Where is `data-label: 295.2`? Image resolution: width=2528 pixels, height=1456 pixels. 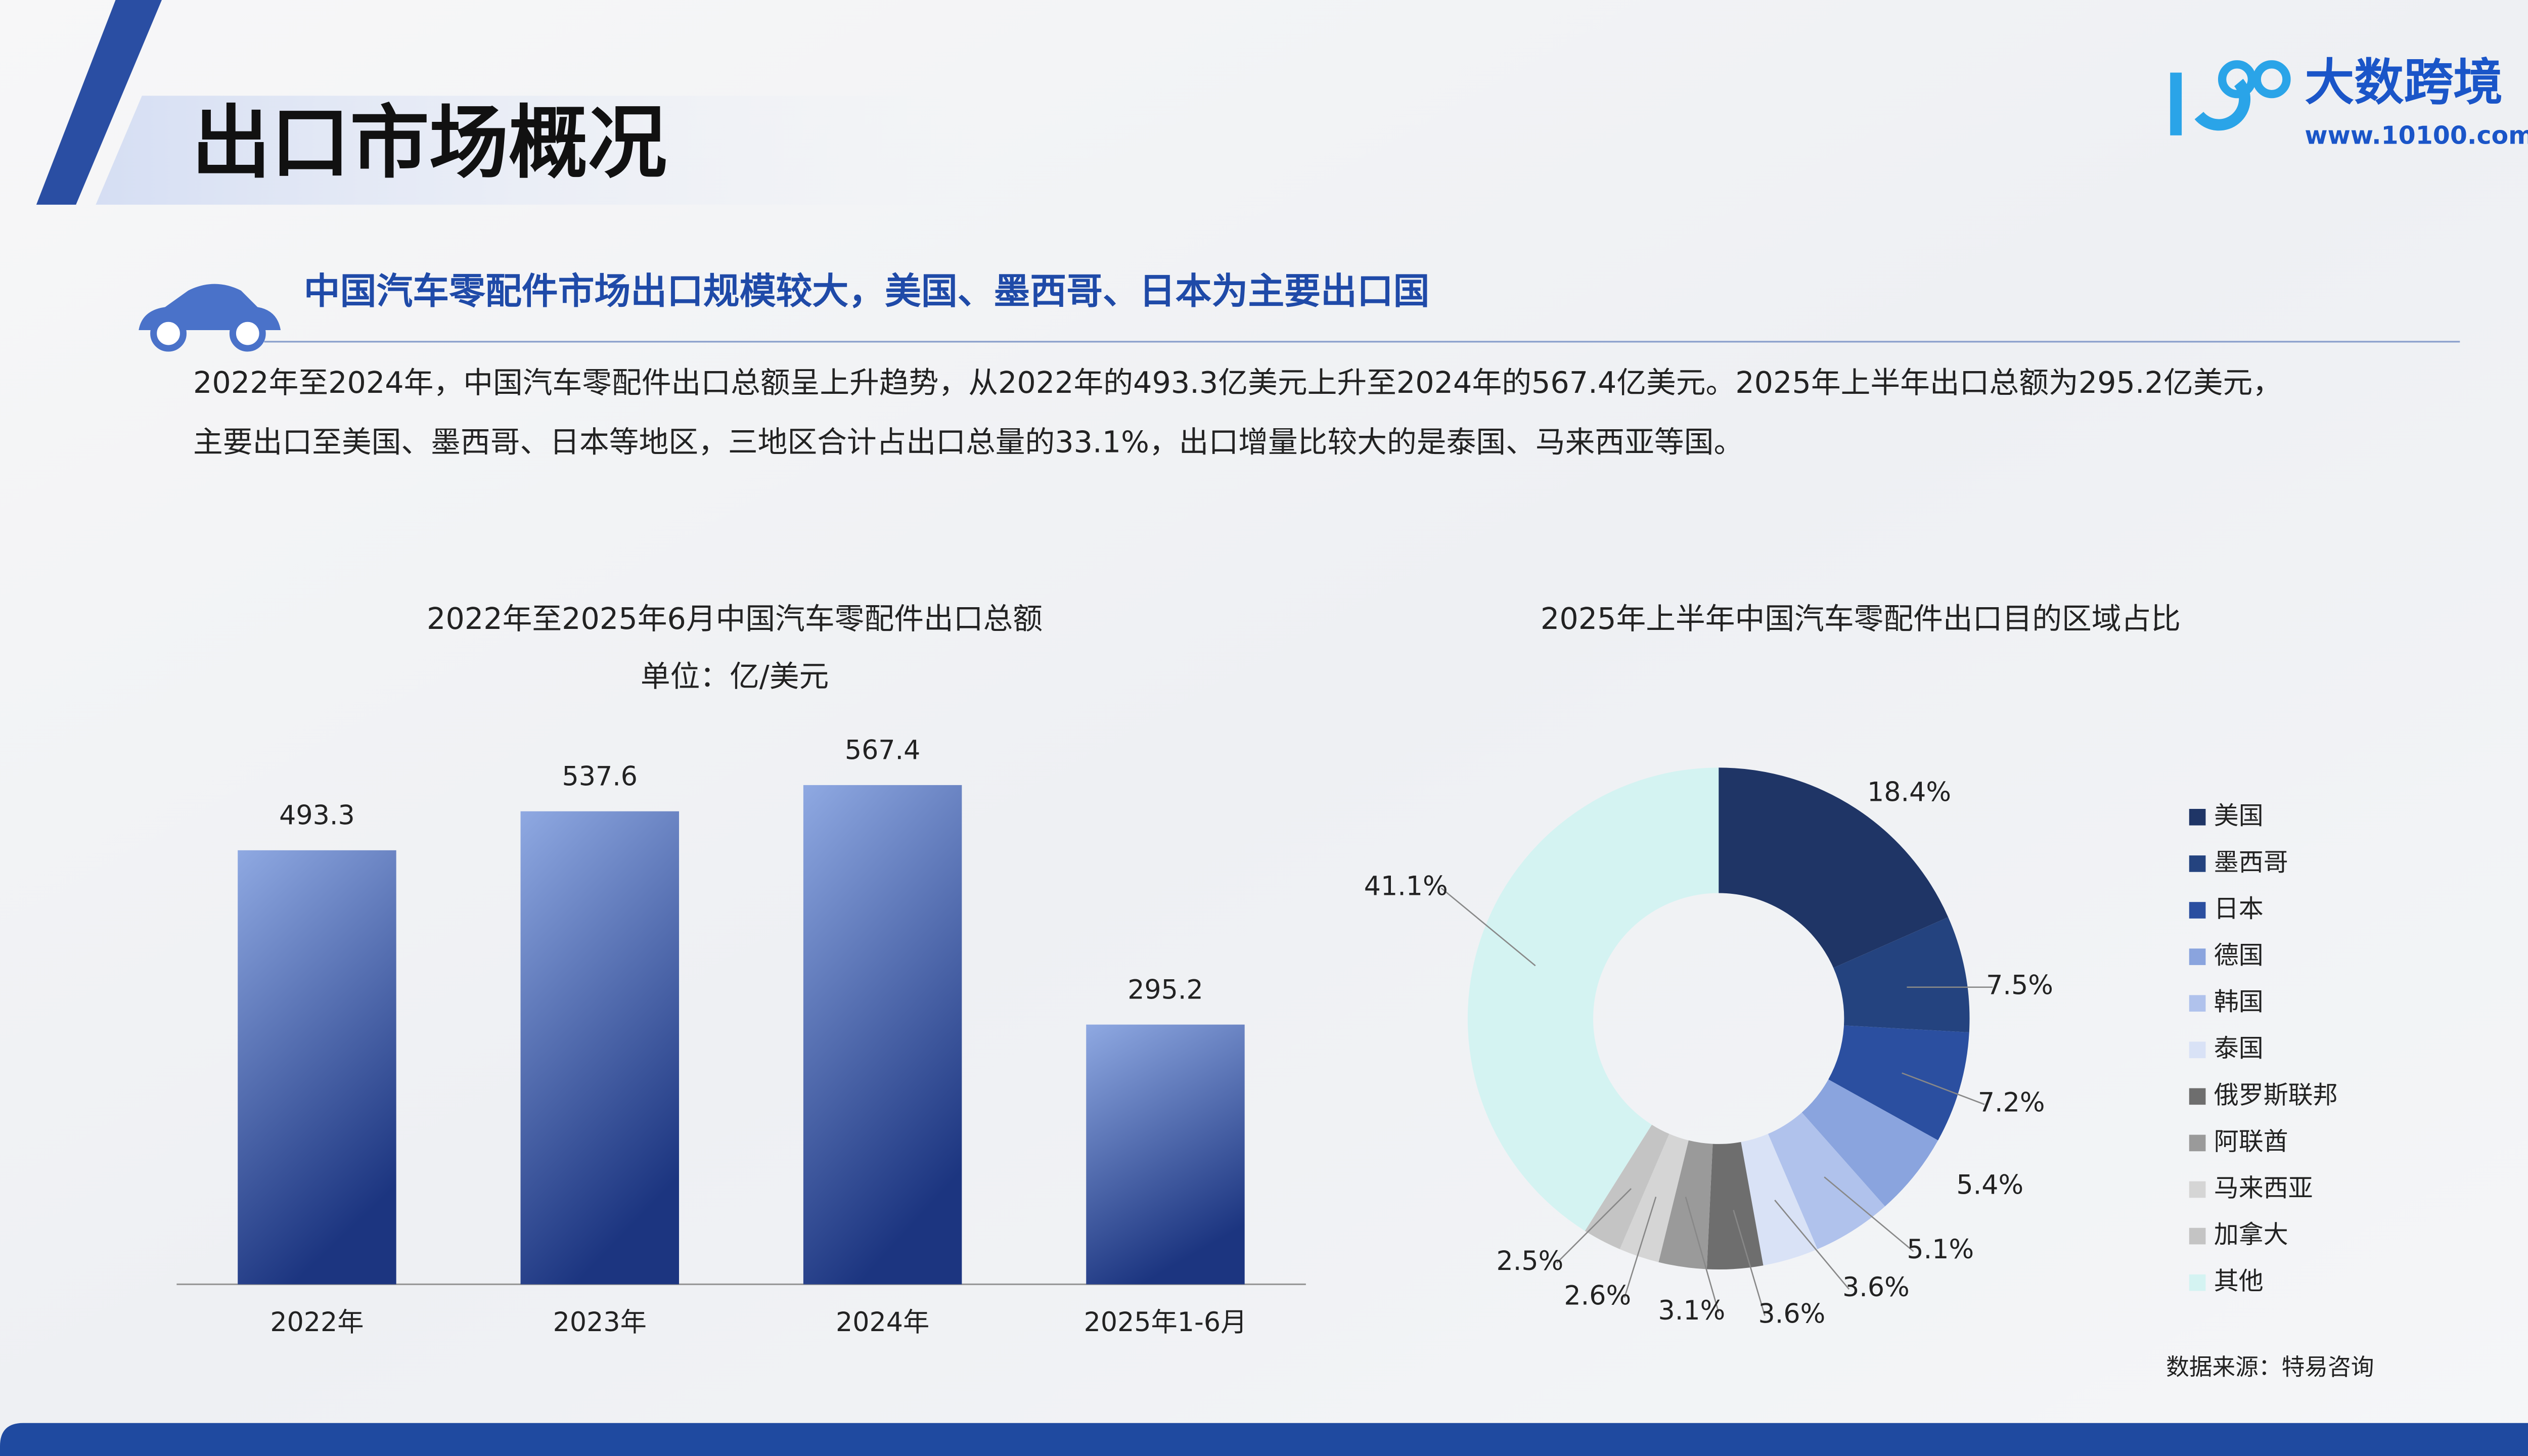
data-label: 295.2 is located at coordinates (1165, 990).